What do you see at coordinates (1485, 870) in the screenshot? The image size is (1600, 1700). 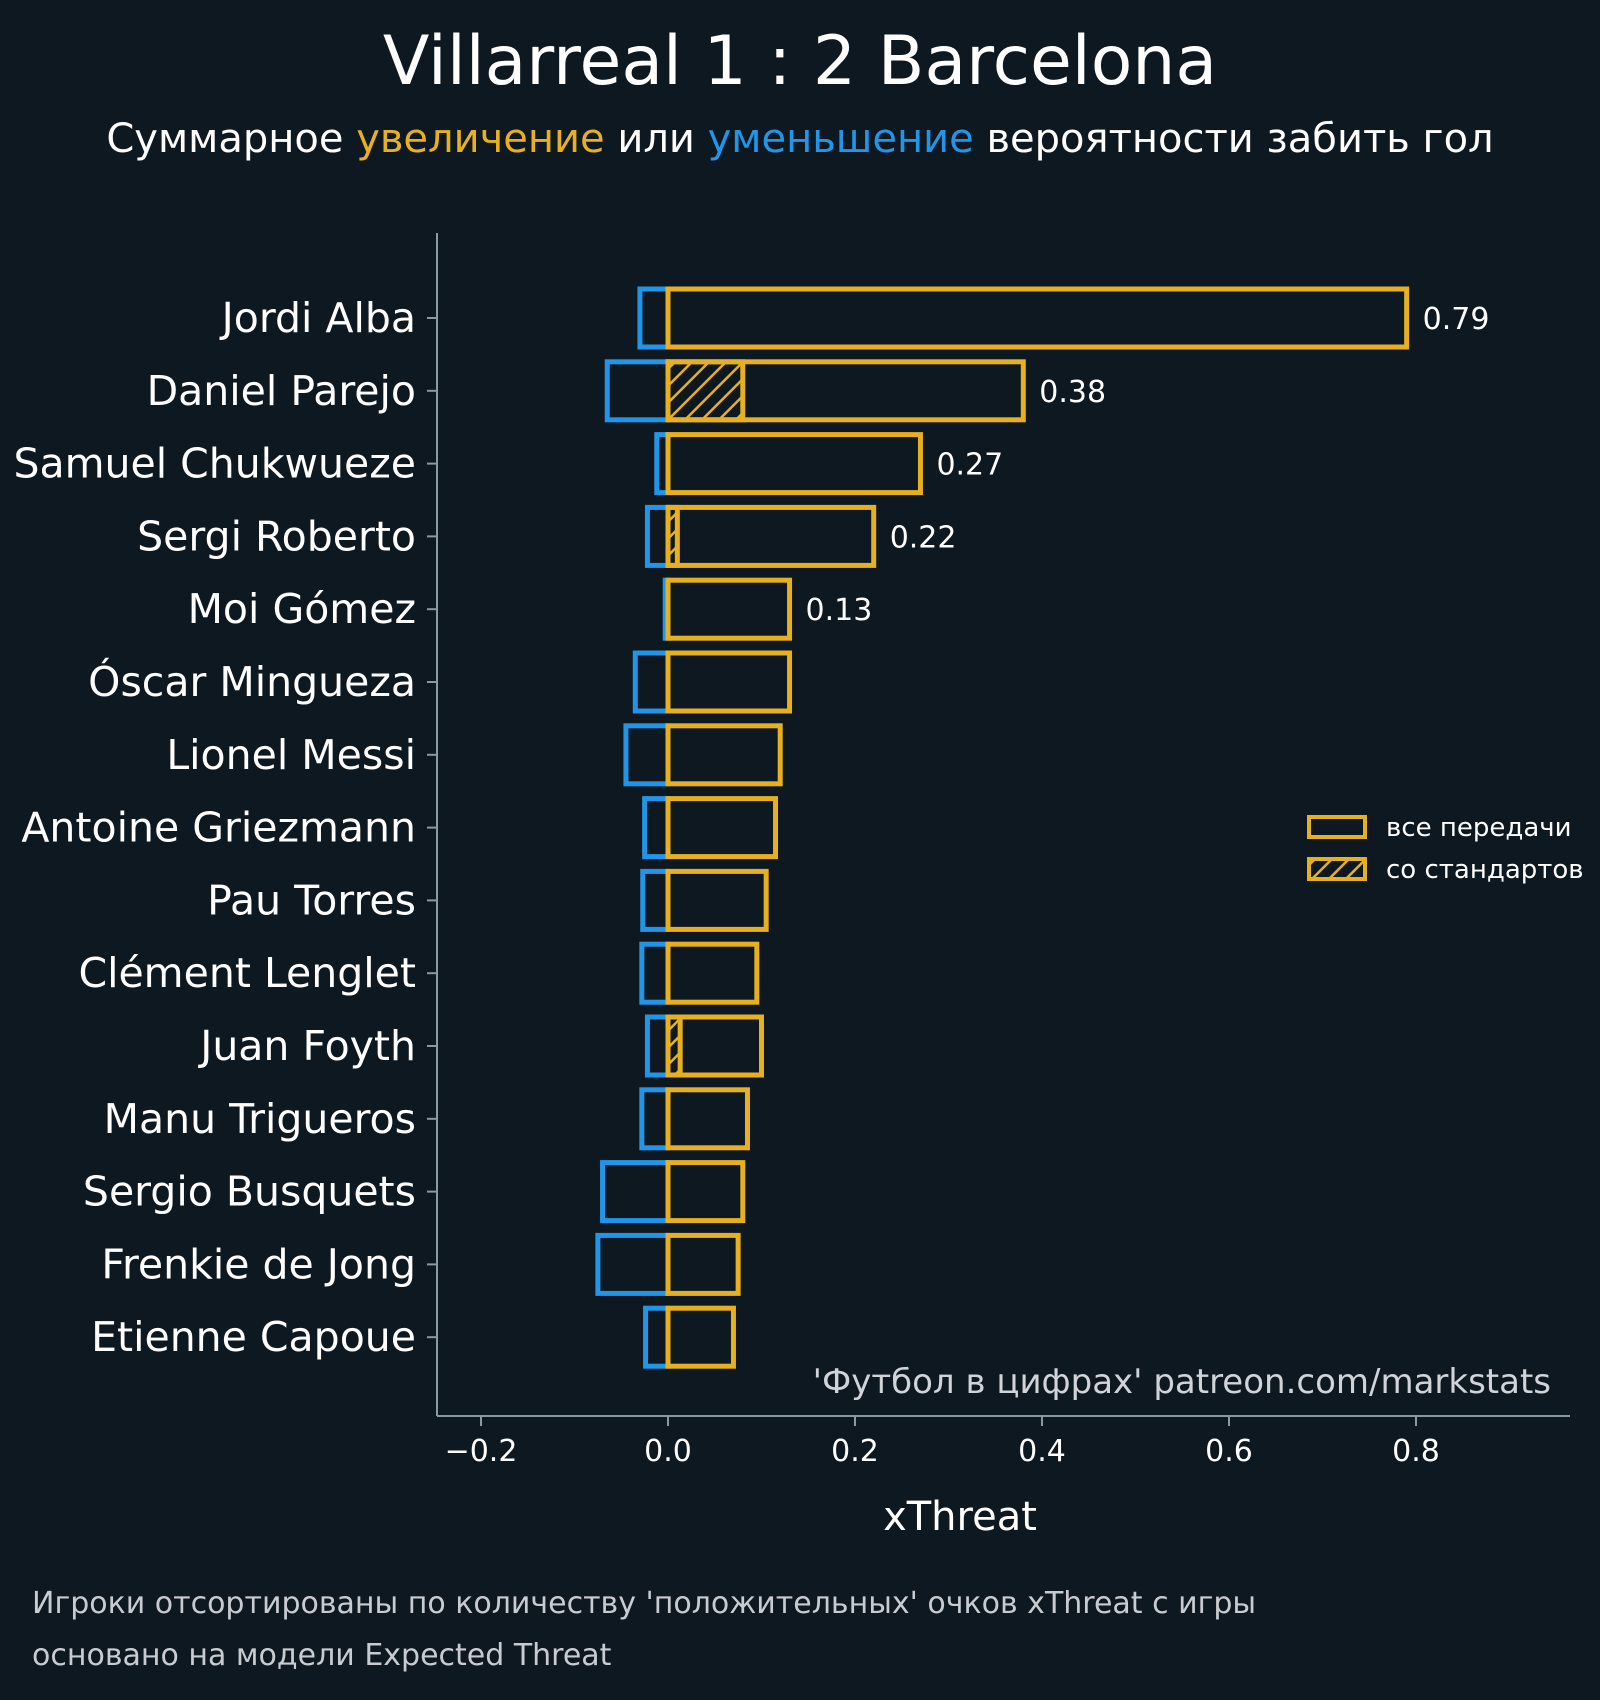 I see `legend-label-set-pieces: со стандартов` at bounding box center [1485, 870].